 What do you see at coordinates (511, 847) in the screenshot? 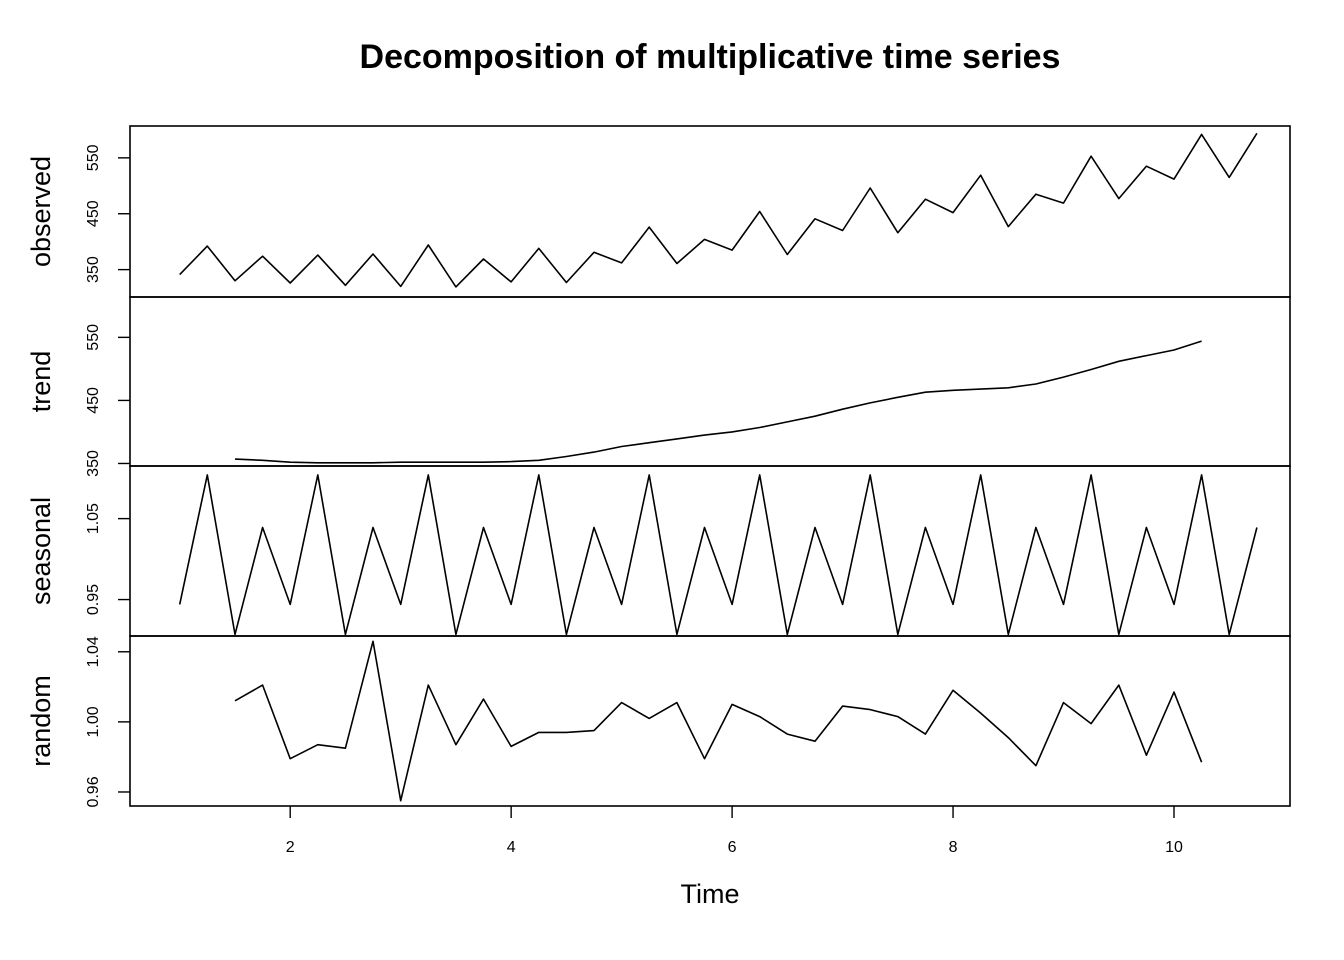
I see `x-tick-label: 4` at bounding box center [511, 847].